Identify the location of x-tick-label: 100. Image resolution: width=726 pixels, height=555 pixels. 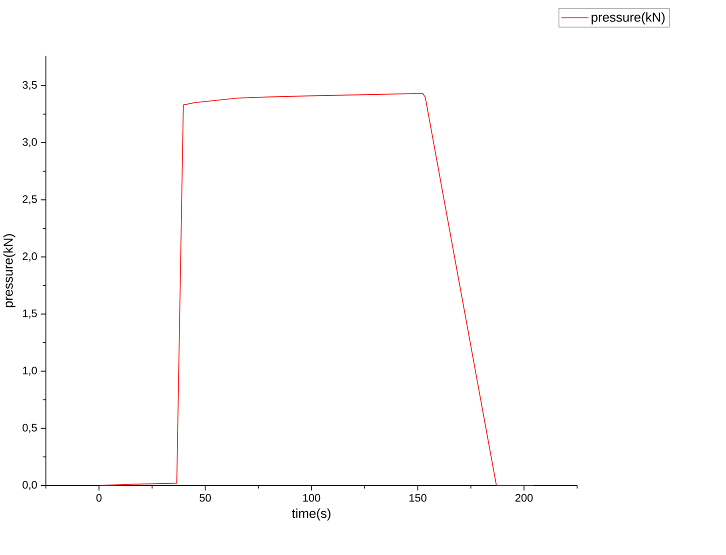
(311, 498).